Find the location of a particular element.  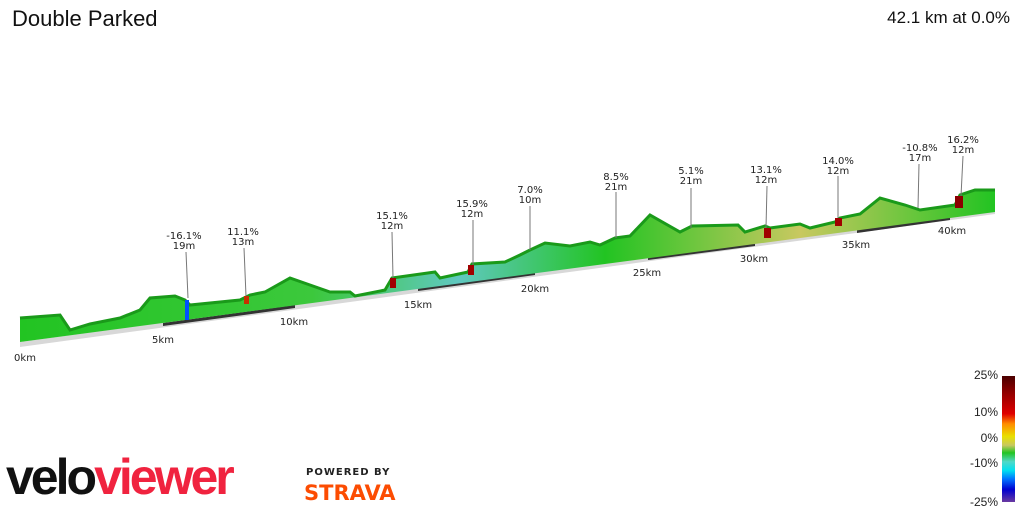

annotation-gradient: -16.1% is located at coordinates (183, 236).